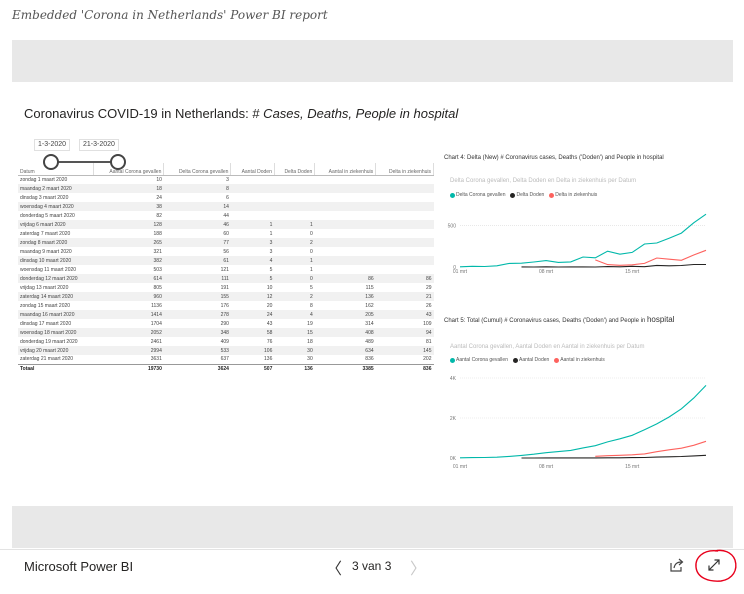 This screenshot has height=594, width=744. Describe the element at coordinates (46, 251) in the screenshot. I see `table-cell: maandag 9 maart 2020` at that location.